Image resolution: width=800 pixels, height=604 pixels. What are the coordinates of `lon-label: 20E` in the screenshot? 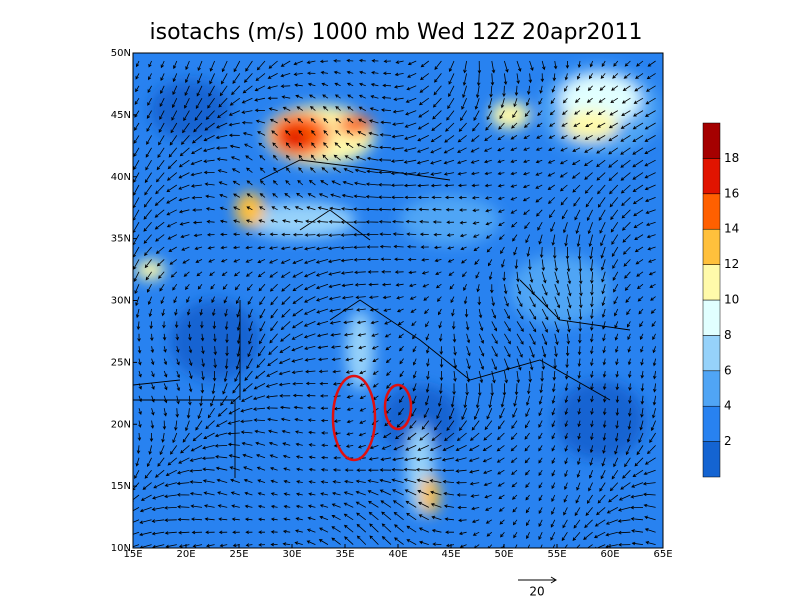 It's located at (185, 554).